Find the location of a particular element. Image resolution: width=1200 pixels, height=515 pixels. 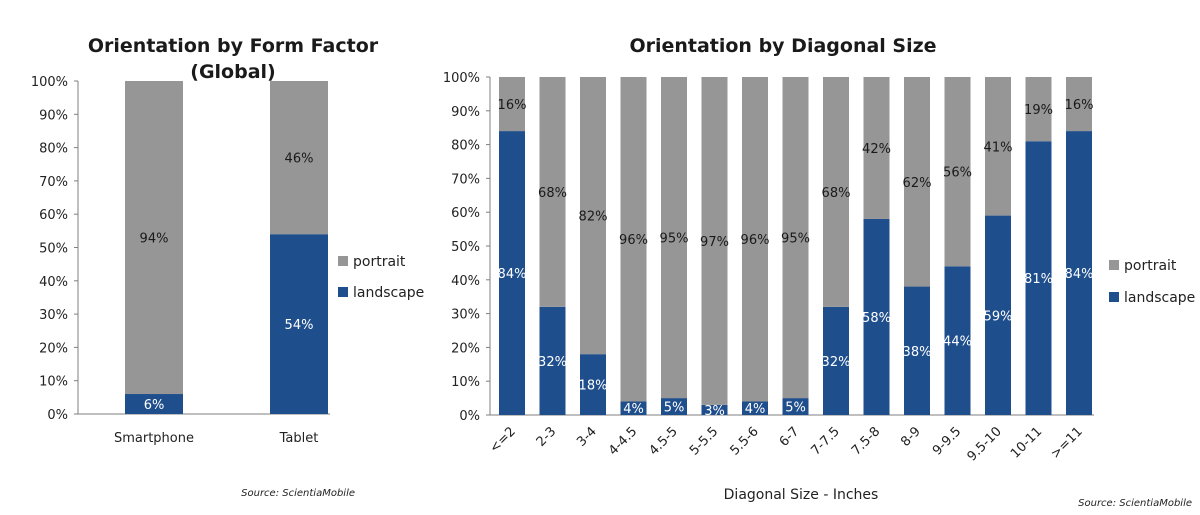

form-factor-legend: portrait landscape is located at coordinates (381, 277).